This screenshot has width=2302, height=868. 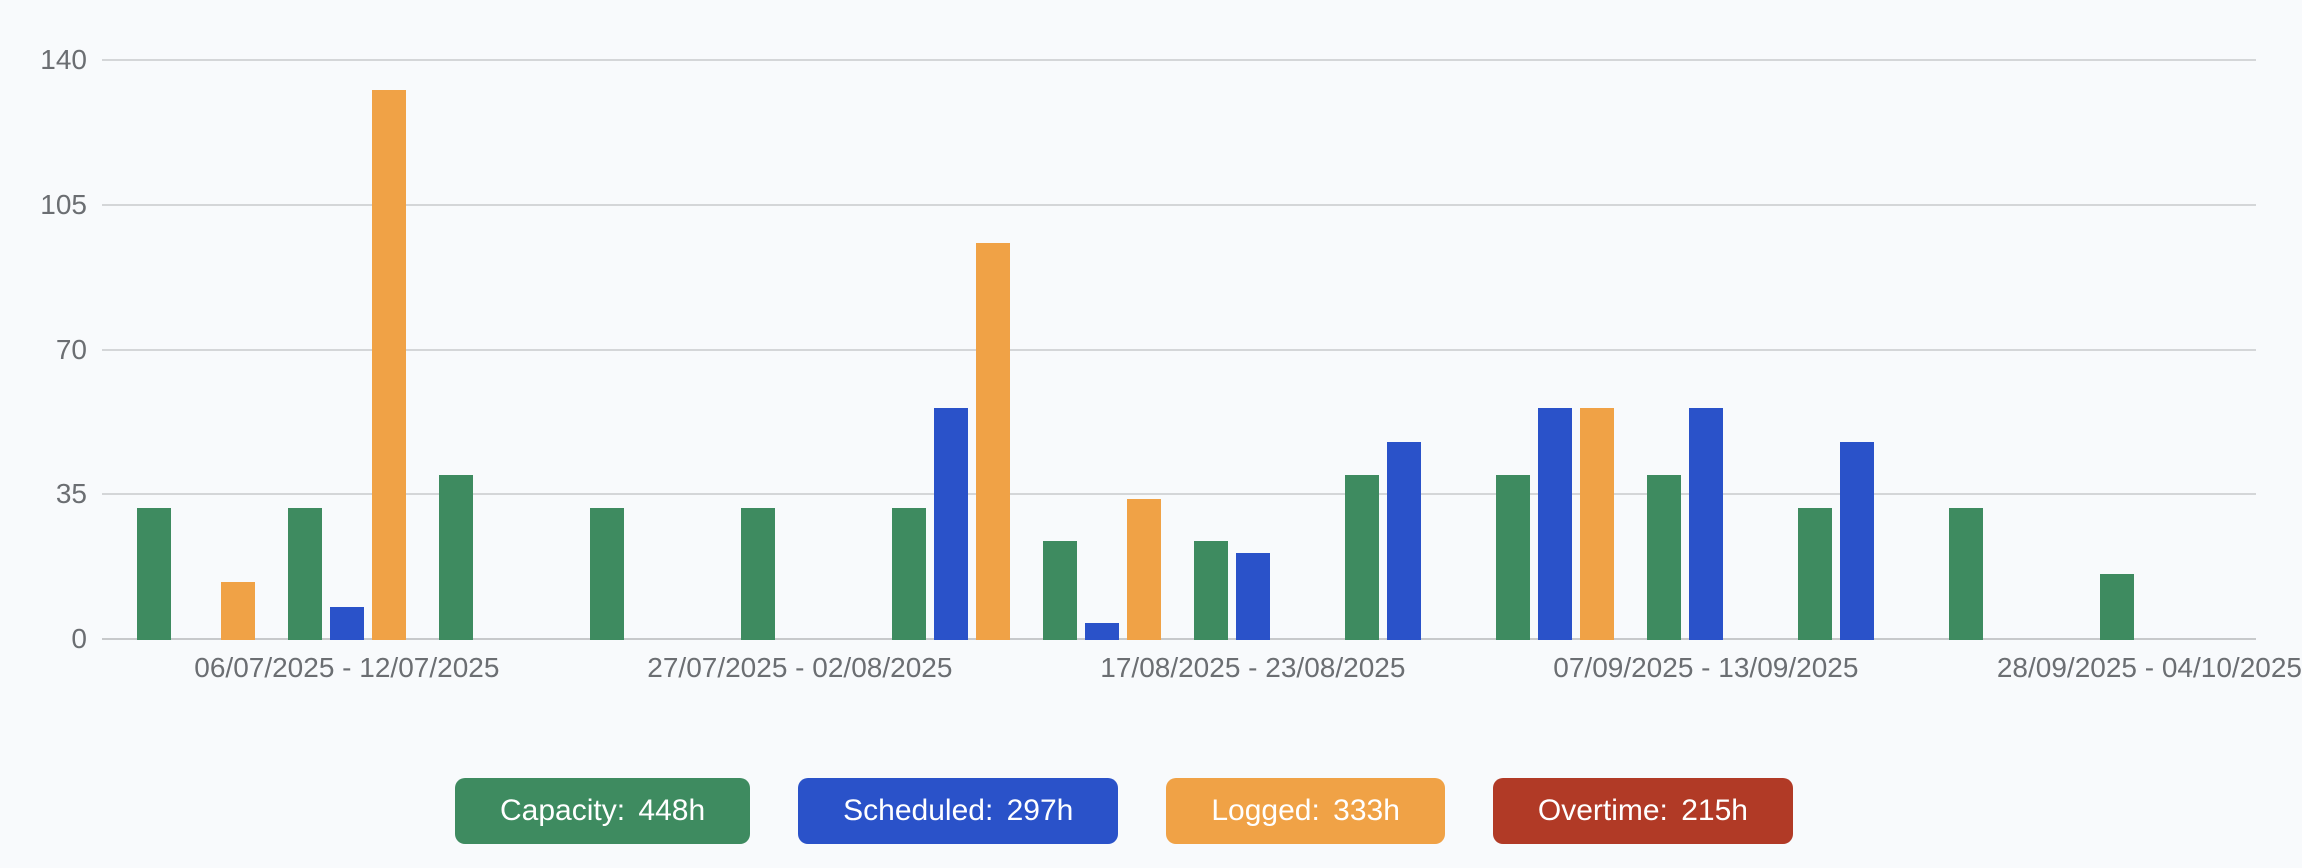 I want to click on x-axis-label-week-11: 07/09/2025 - 13/09/2025, so click(x=1706, y=667).